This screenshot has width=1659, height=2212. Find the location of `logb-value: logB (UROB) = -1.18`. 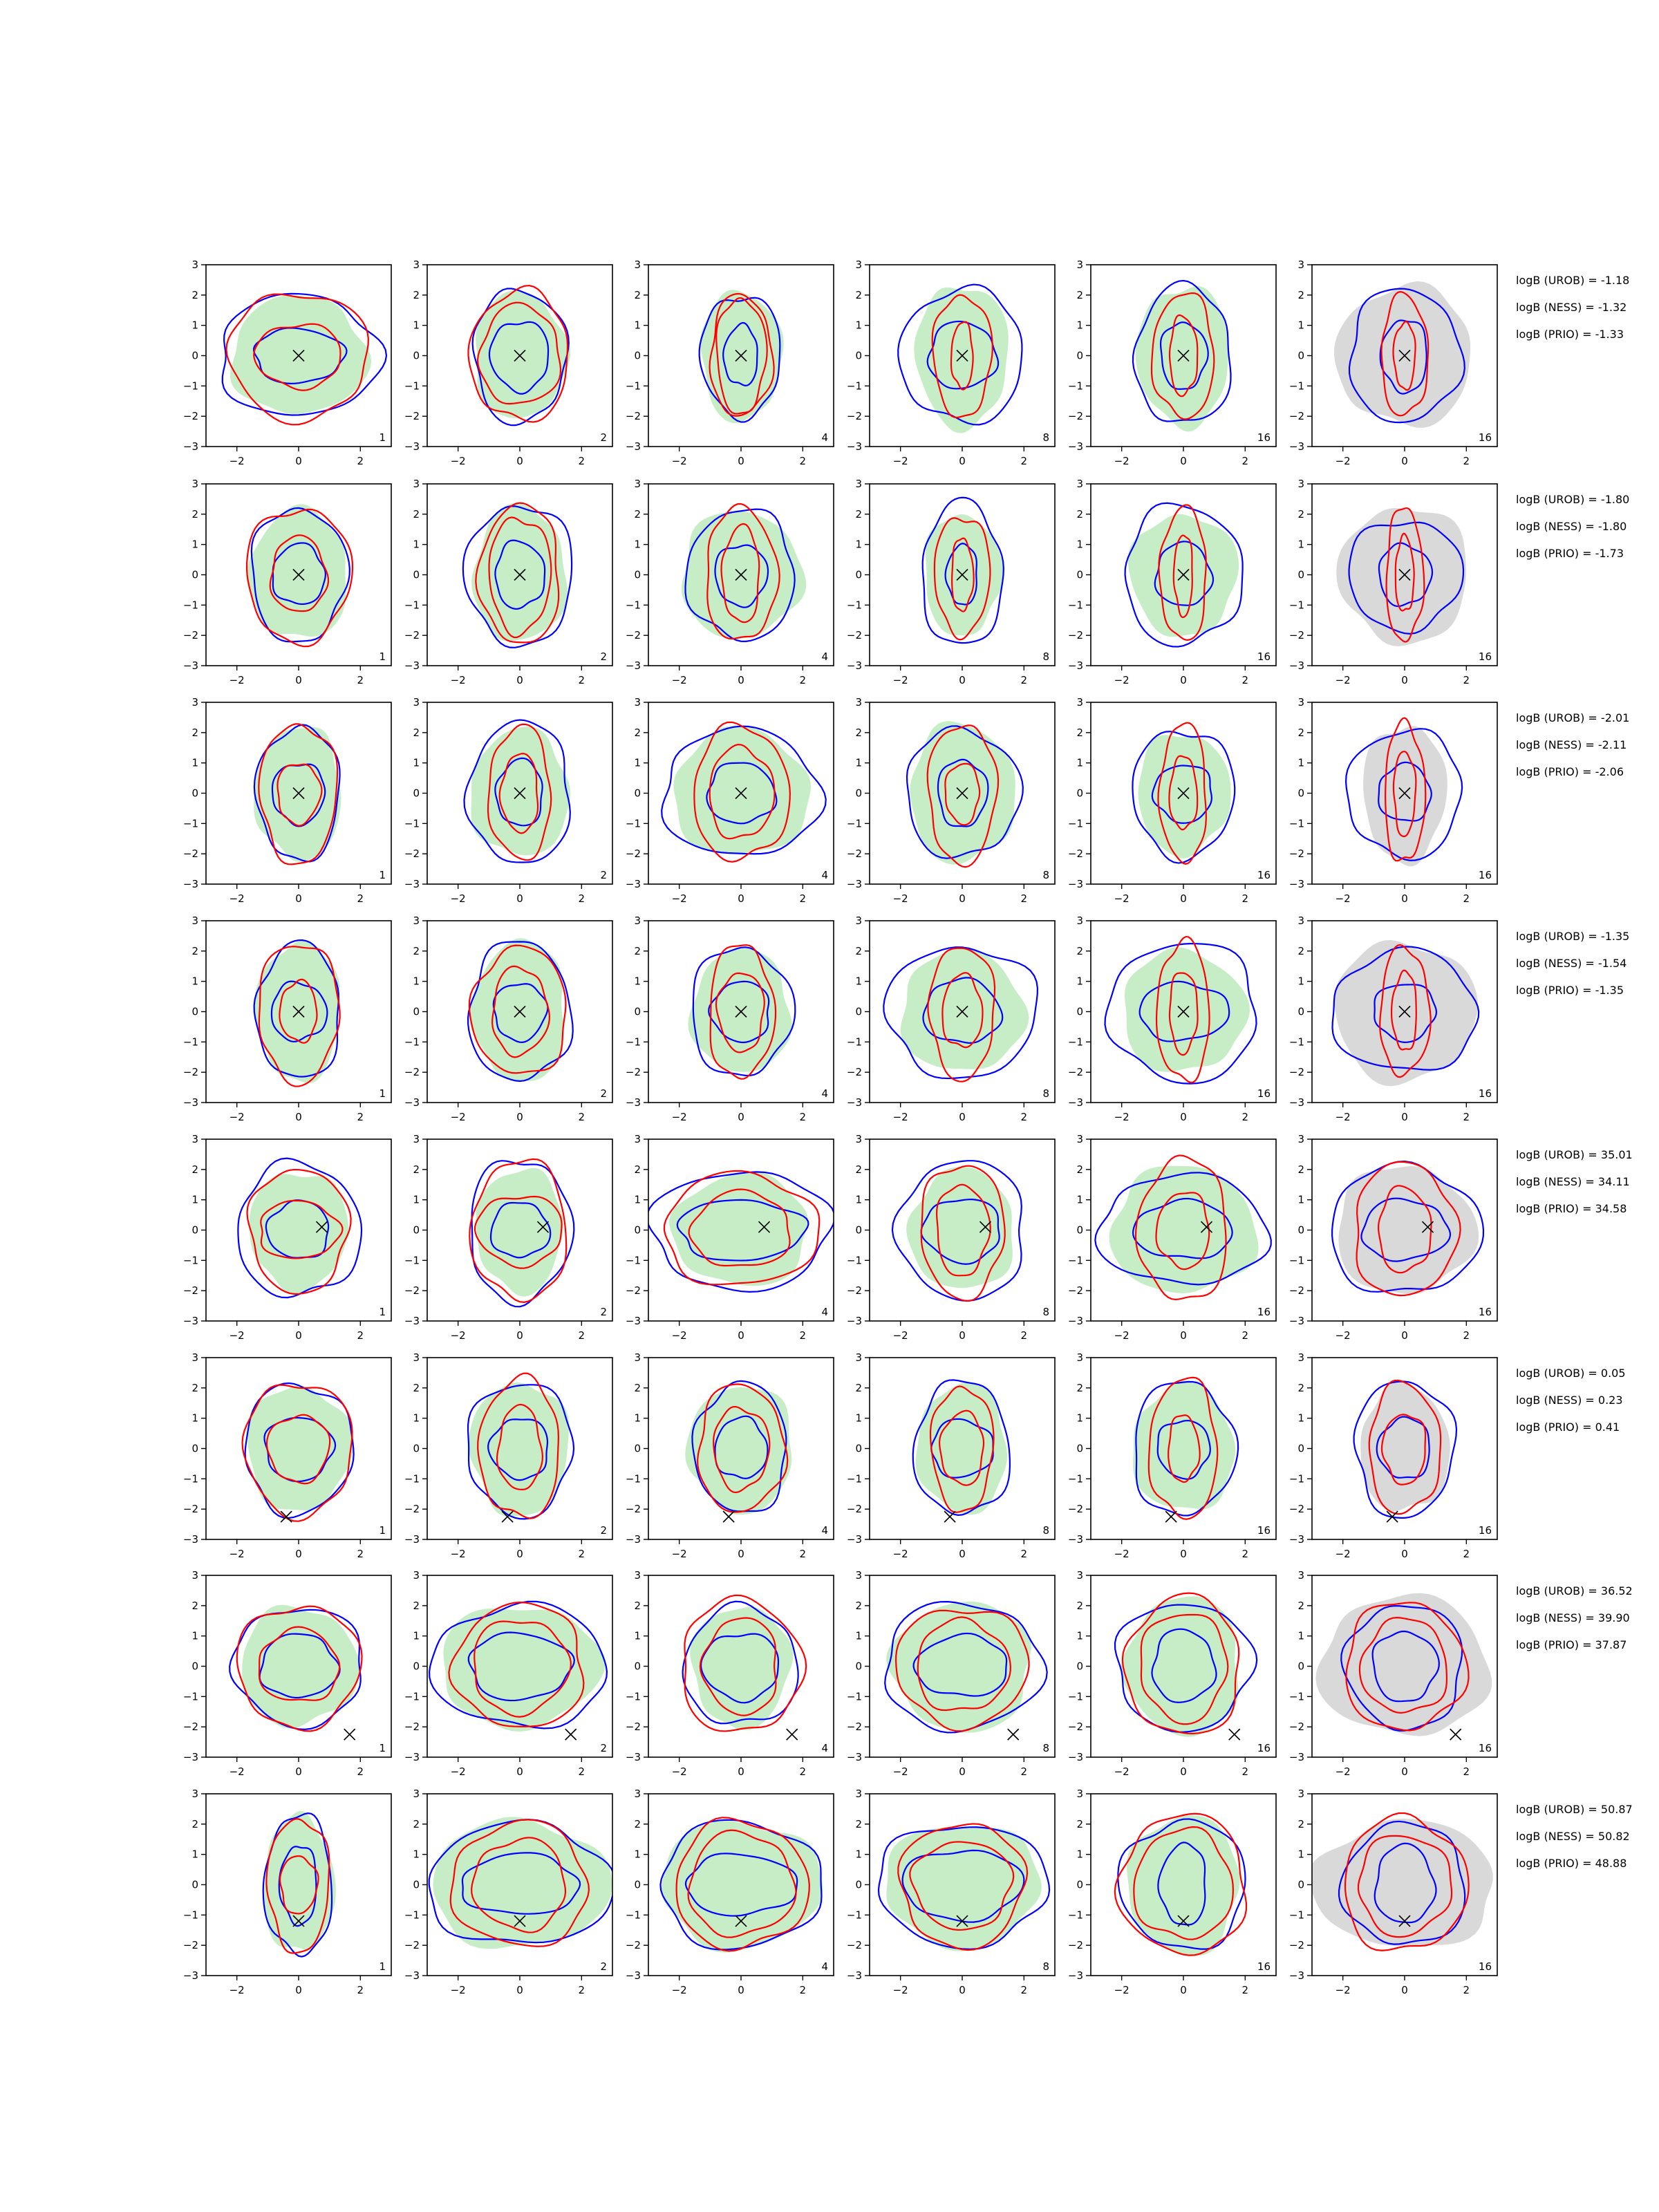

logb-value: logB (UROB) = -1.18 is located at coordinates (1572, 280).